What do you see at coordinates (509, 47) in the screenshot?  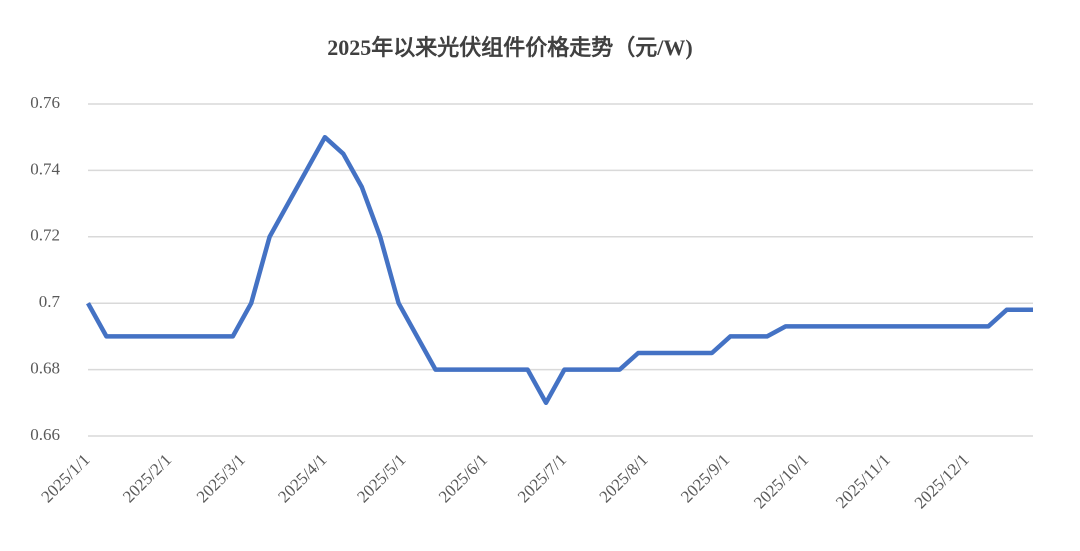 I see `chart-title: 2025年以来光伏组件价格走势（元/W)` at bounding box center [509, 47].